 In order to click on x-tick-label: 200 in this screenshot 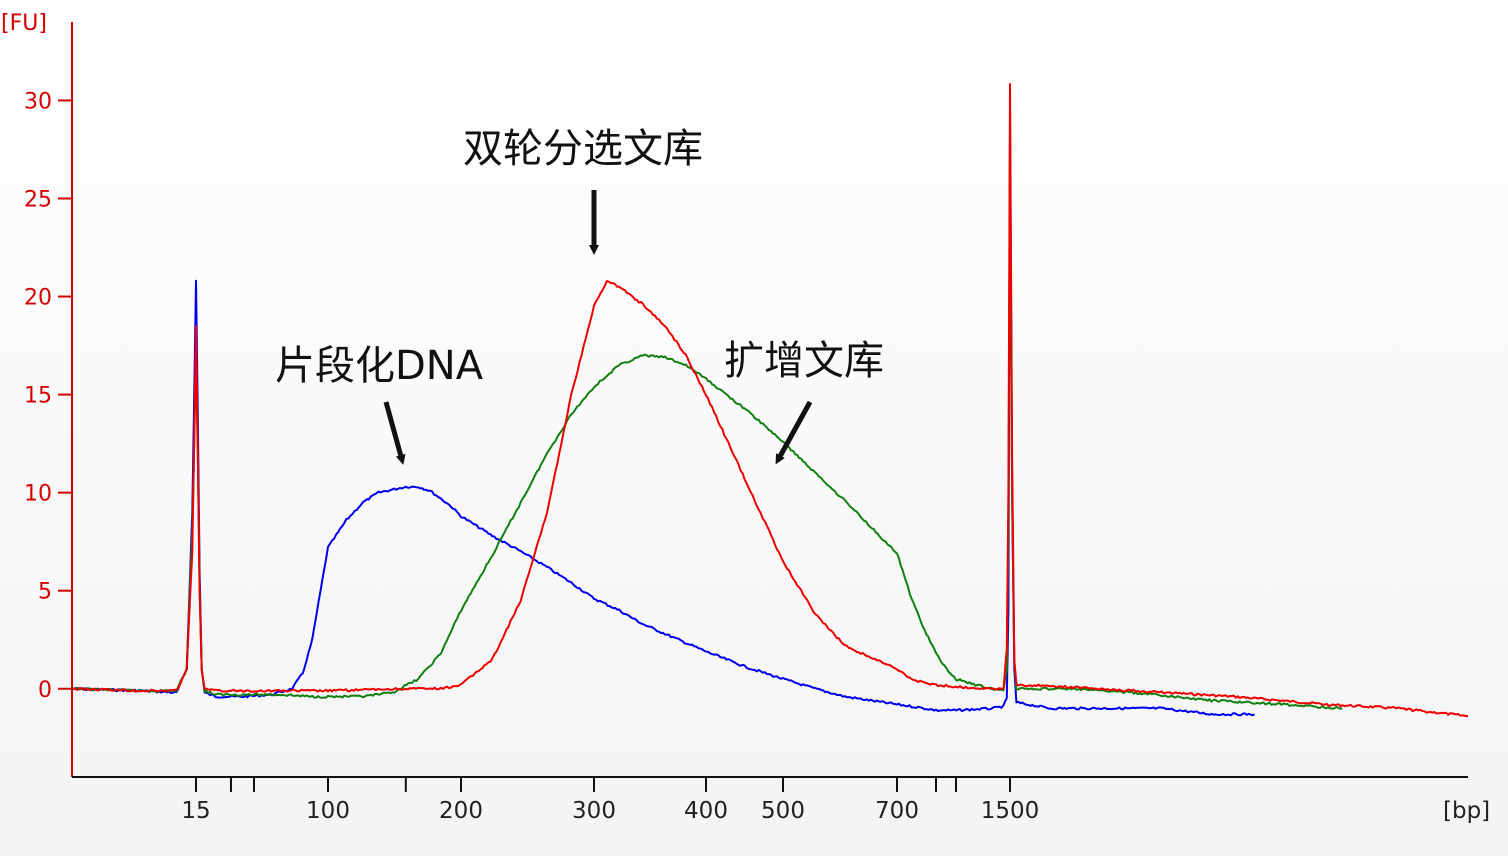, I will do `click(461, 811)`.